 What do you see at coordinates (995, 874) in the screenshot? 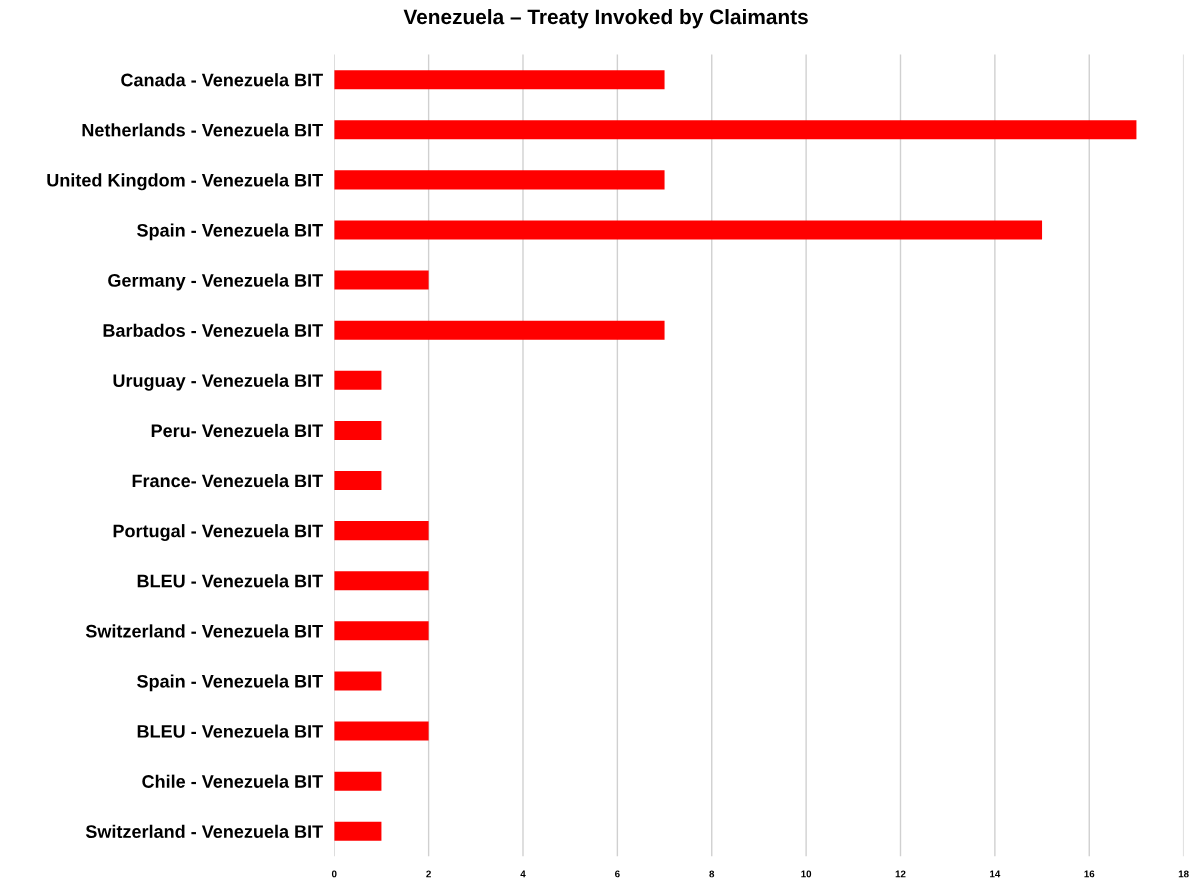
I see `x-tick-label: 14` at bounding box center [995, 874].